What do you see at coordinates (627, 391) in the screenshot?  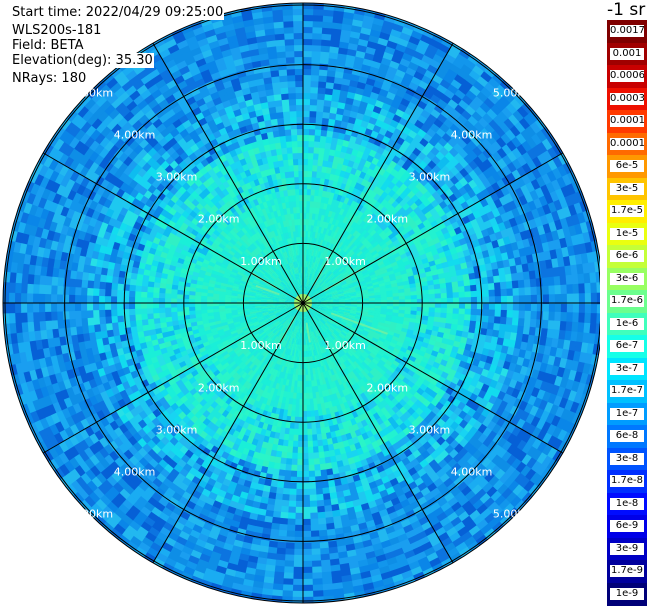 I see `colorbar-tick-label: 1.7e-7` at bounding box center [627, 391].